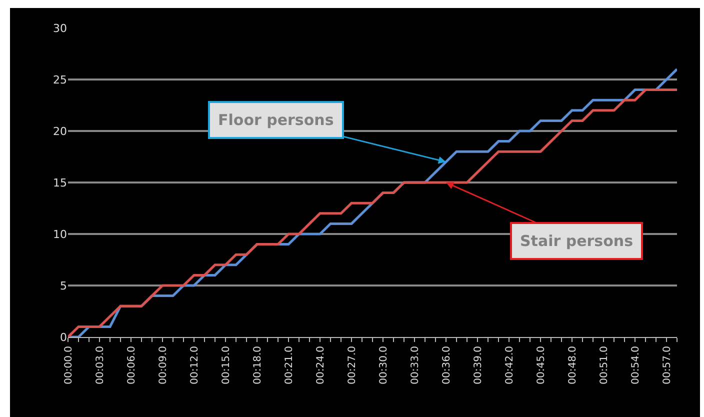  Describe the element at coordinates (446, 365) in the screenshot. I see `x-tick-label: 00:36.0` at that location.